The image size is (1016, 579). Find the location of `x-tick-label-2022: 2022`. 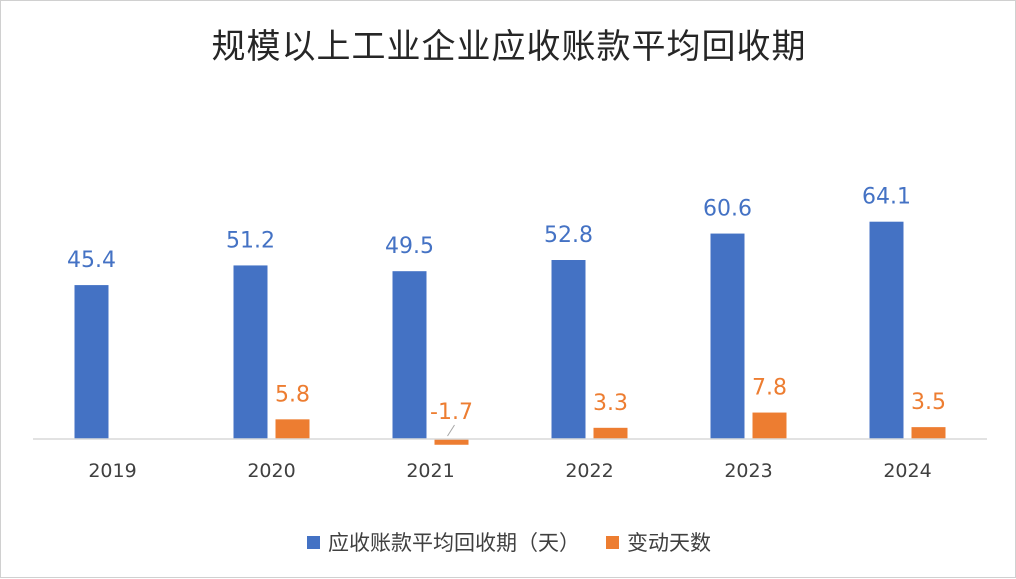

x-tick-label-2022: 2022 is located at coordinates (589, 471).